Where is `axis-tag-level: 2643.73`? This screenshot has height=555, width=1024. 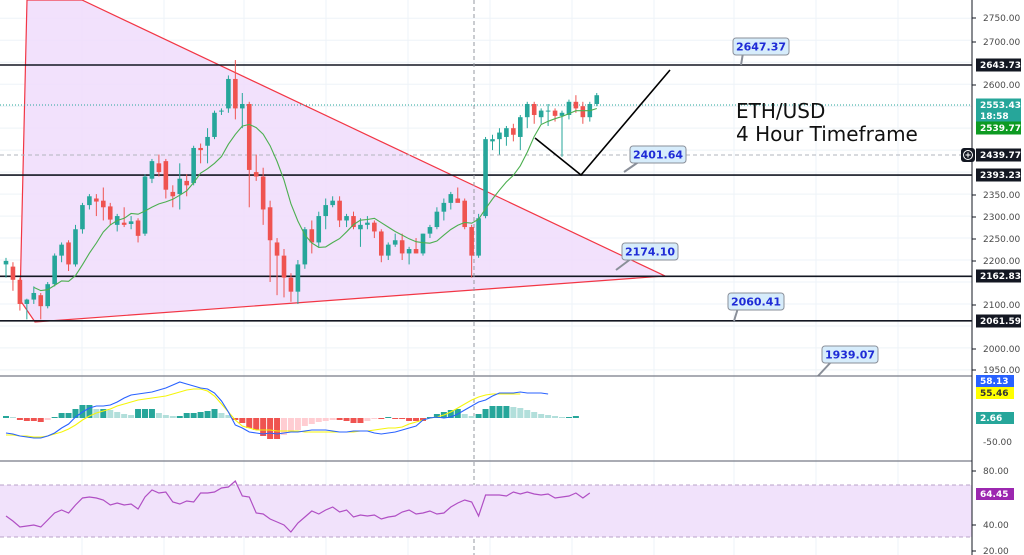 axis-tag-level: 2643.73 is located at coordinates (998, 65).